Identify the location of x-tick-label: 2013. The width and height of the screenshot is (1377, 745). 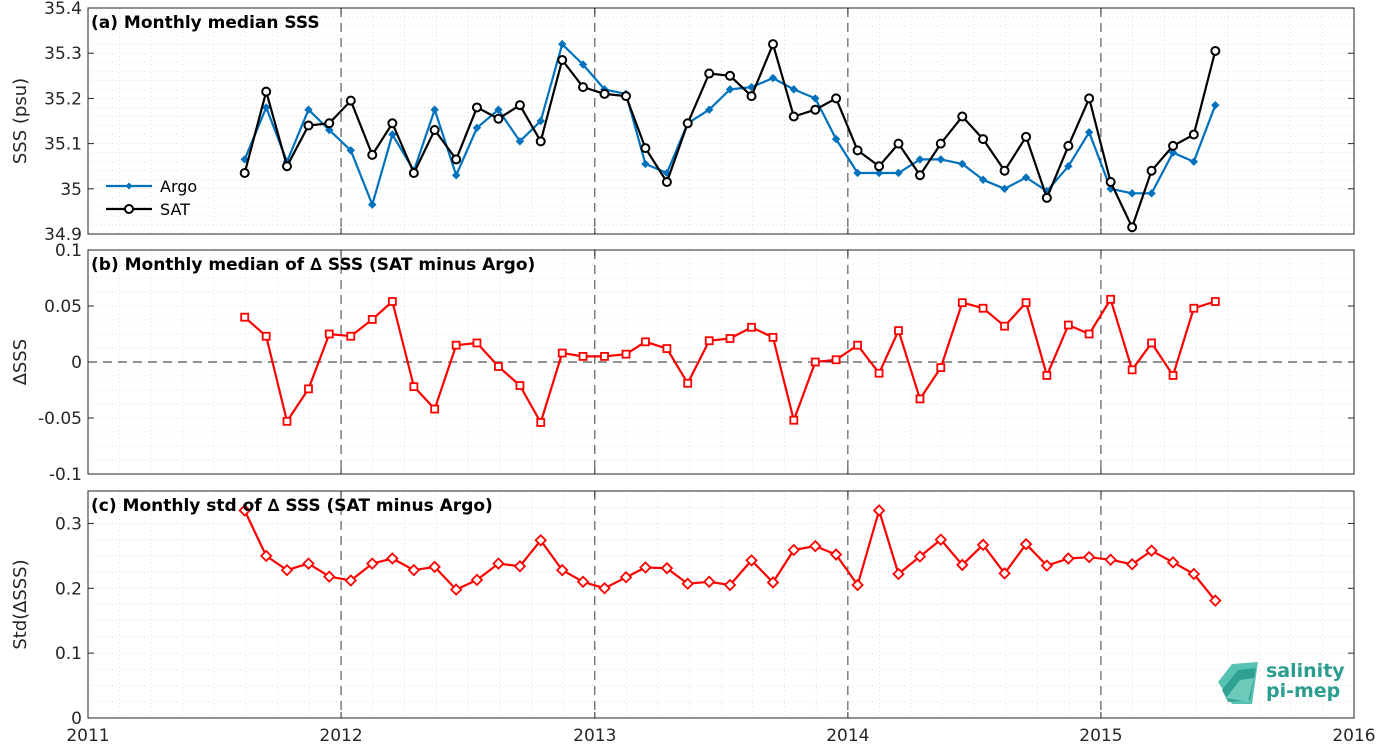
(594, 735).